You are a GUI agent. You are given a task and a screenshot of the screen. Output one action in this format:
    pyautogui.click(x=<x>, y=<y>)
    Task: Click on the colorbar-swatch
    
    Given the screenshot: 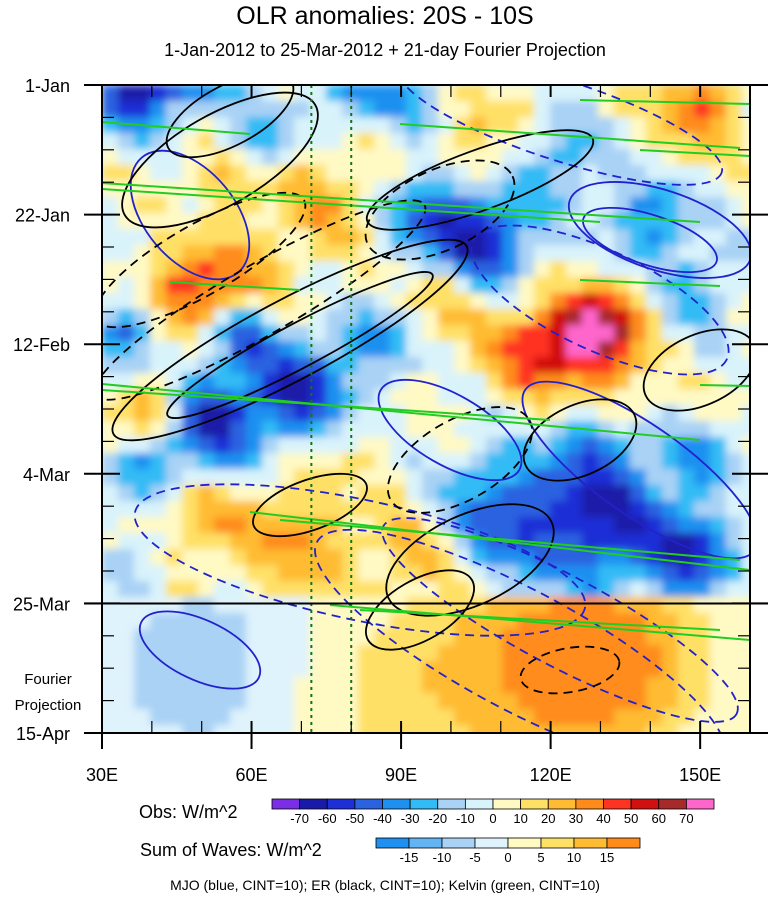 What is the action you would take?
    pyautogui.click(x=424, y=804)
    